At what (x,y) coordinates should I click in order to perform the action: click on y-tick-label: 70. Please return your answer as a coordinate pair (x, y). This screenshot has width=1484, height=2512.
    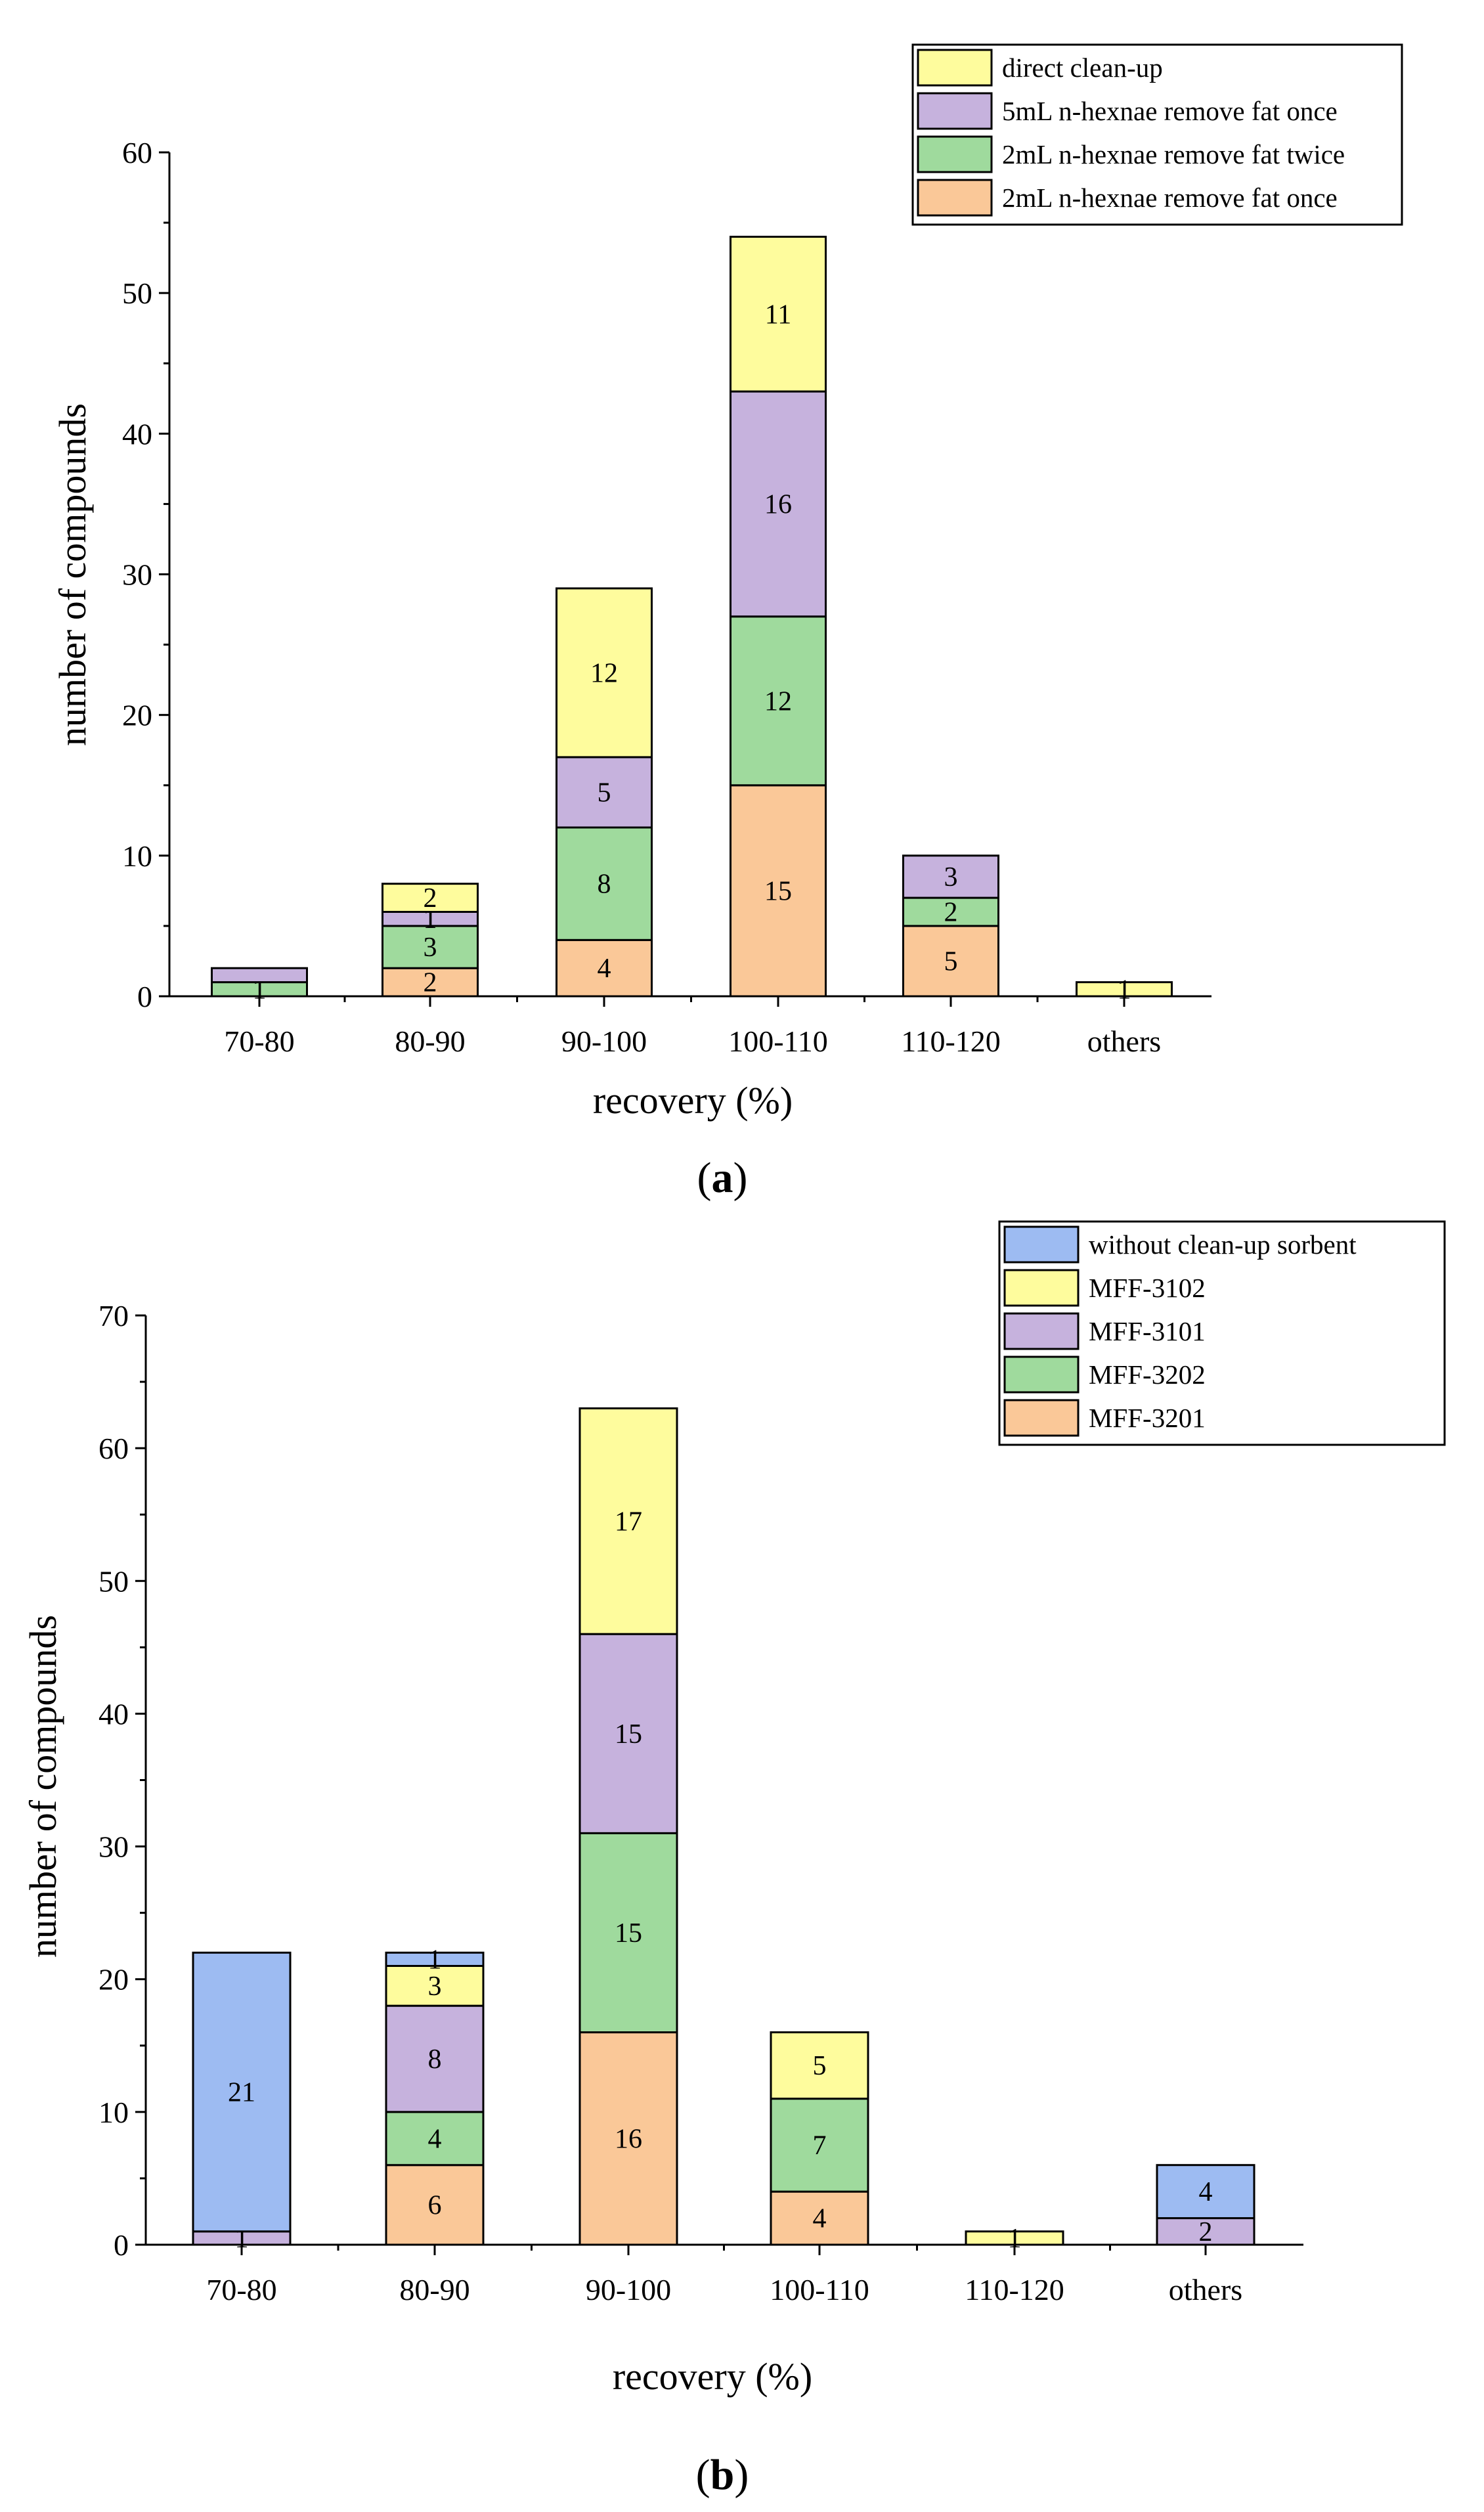
    Looking at the image, I should click on (113, 1316).